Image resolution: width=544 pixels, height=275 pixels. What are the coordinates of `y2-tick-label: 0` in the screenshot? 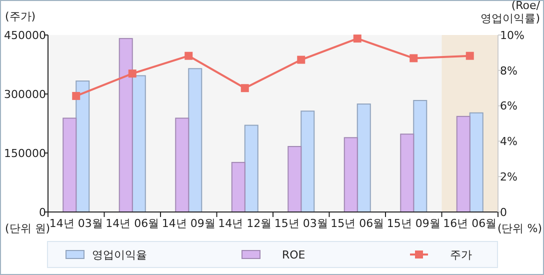 It's located at (503, 212).